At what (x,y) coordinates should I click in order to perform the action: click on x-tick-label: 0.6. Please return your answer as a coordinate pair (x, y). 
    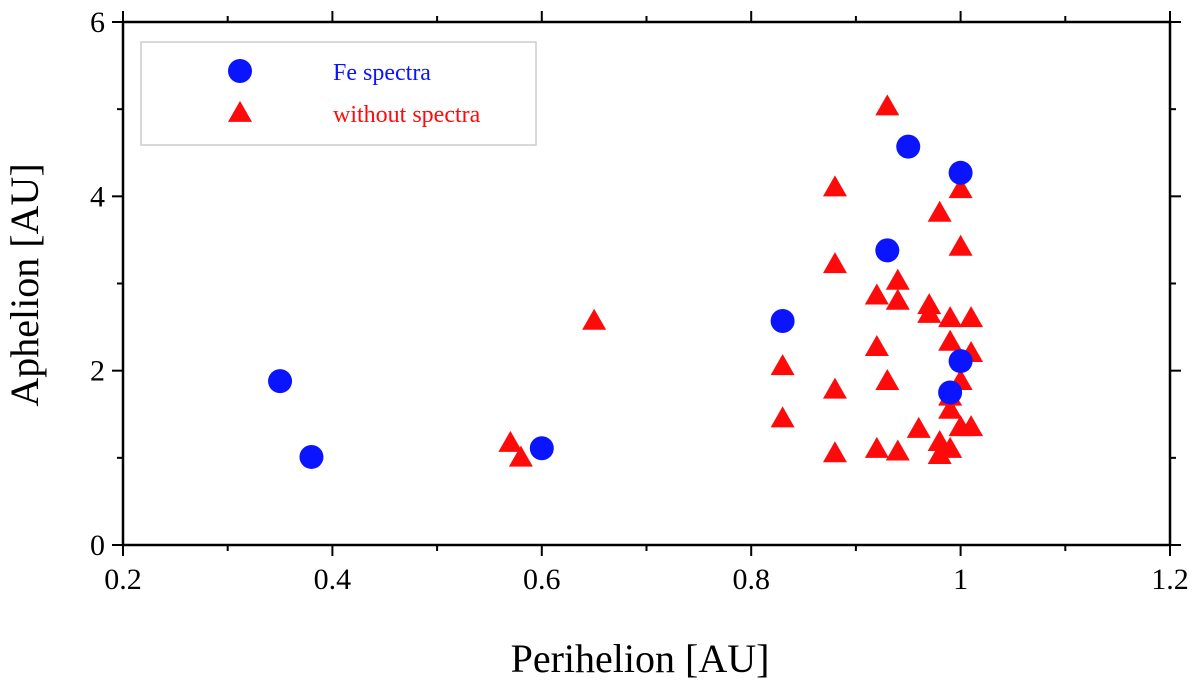
    Looking at the image, I should click on (542, 579).